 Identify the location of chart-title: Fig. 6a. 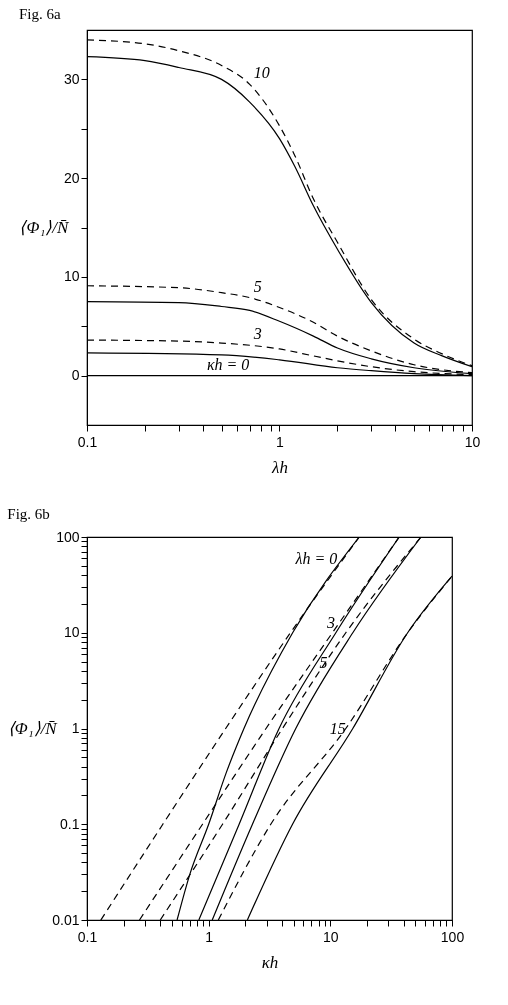
(39, 14).